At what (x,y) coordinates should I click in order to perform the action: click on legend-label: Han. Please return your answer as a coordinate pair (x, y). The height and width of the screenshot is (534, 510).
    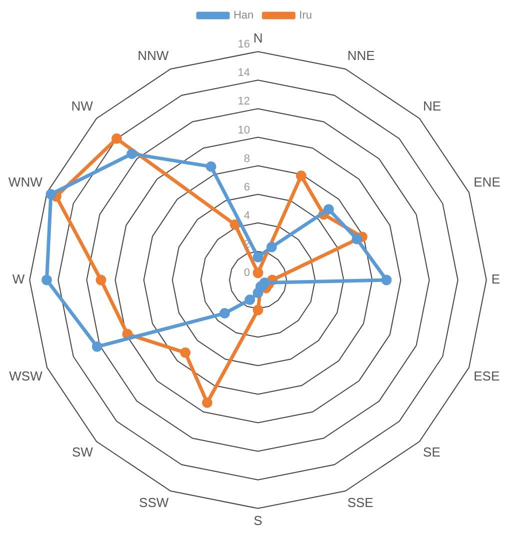
    Looking at the image, I should click on (243, 16).